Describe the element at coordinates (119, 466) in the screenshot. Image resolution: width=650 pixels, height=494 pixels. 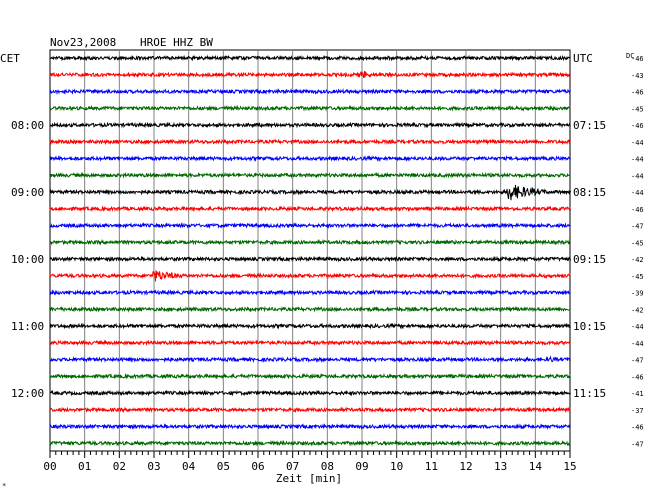
I see `x-tick-label: 02` at that location.